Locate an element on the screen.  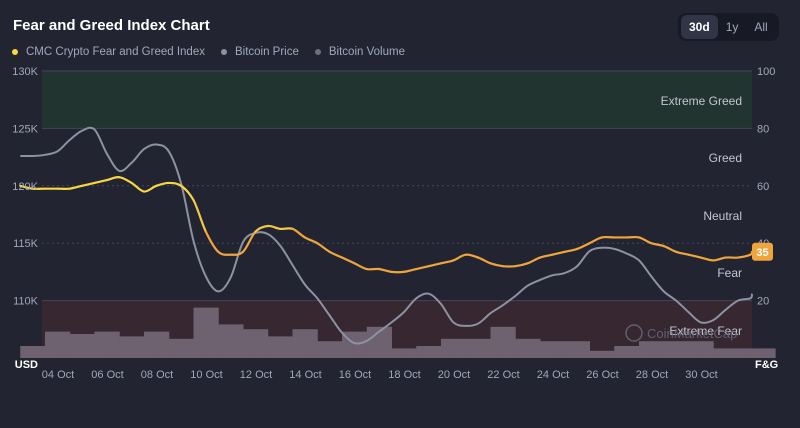
x-tick: 08 Oct is located at coordinates (157, 375).